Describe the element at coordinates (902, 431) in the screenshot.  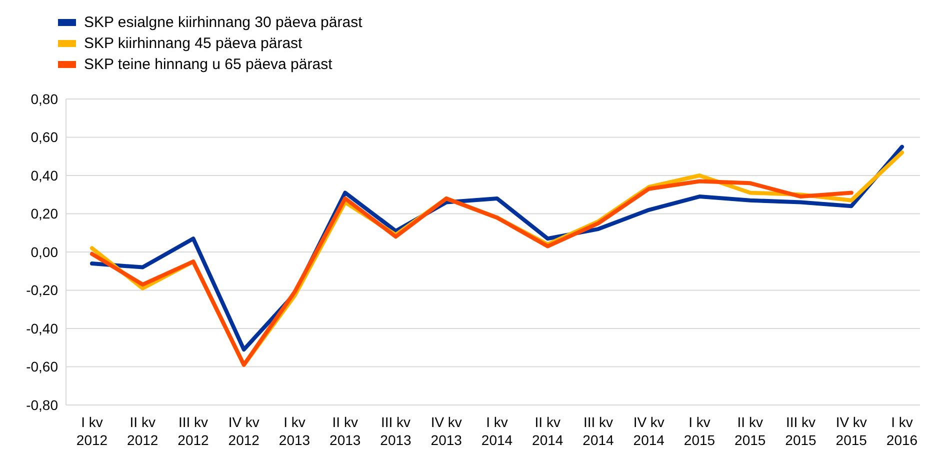
I see `x-tick-label: I kv 2016` at that location.